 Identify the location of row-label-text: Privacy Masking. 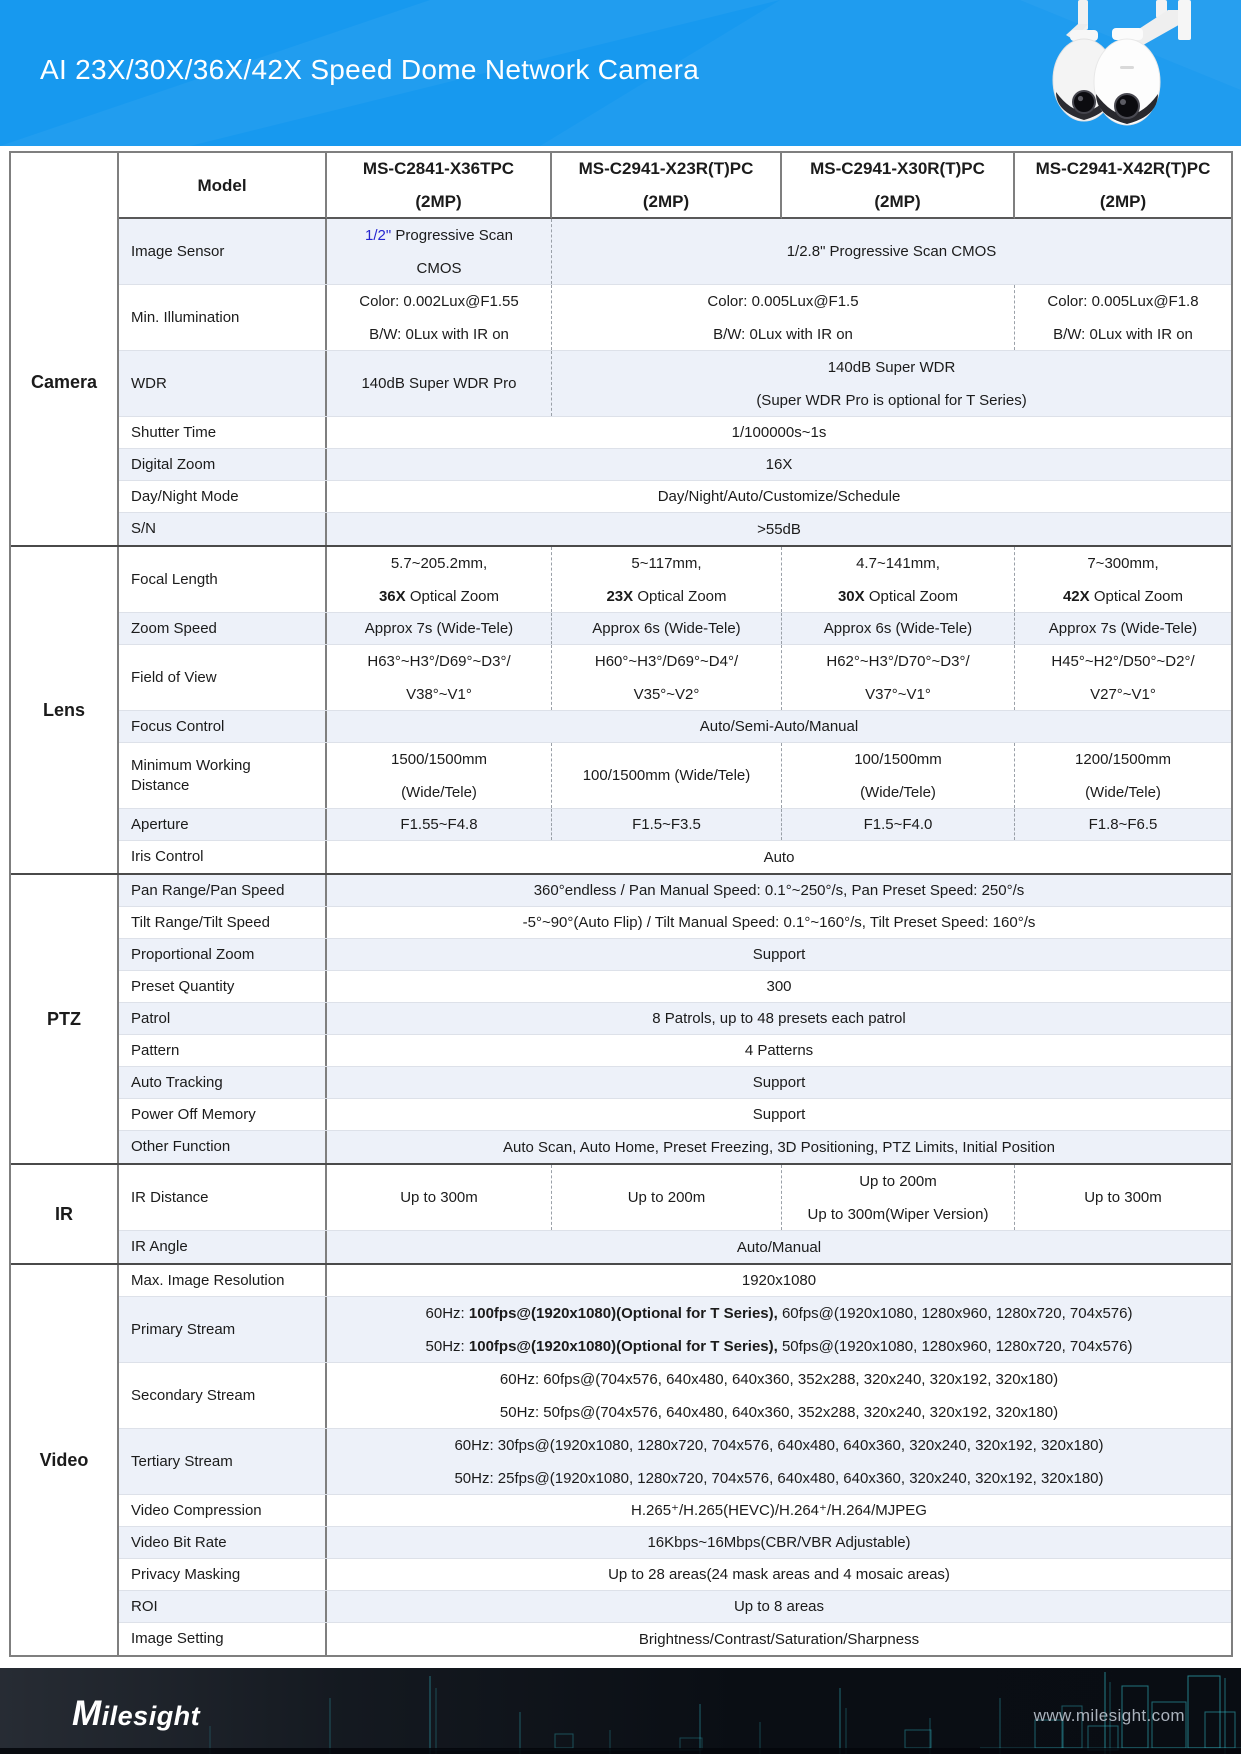
(186, 1574).